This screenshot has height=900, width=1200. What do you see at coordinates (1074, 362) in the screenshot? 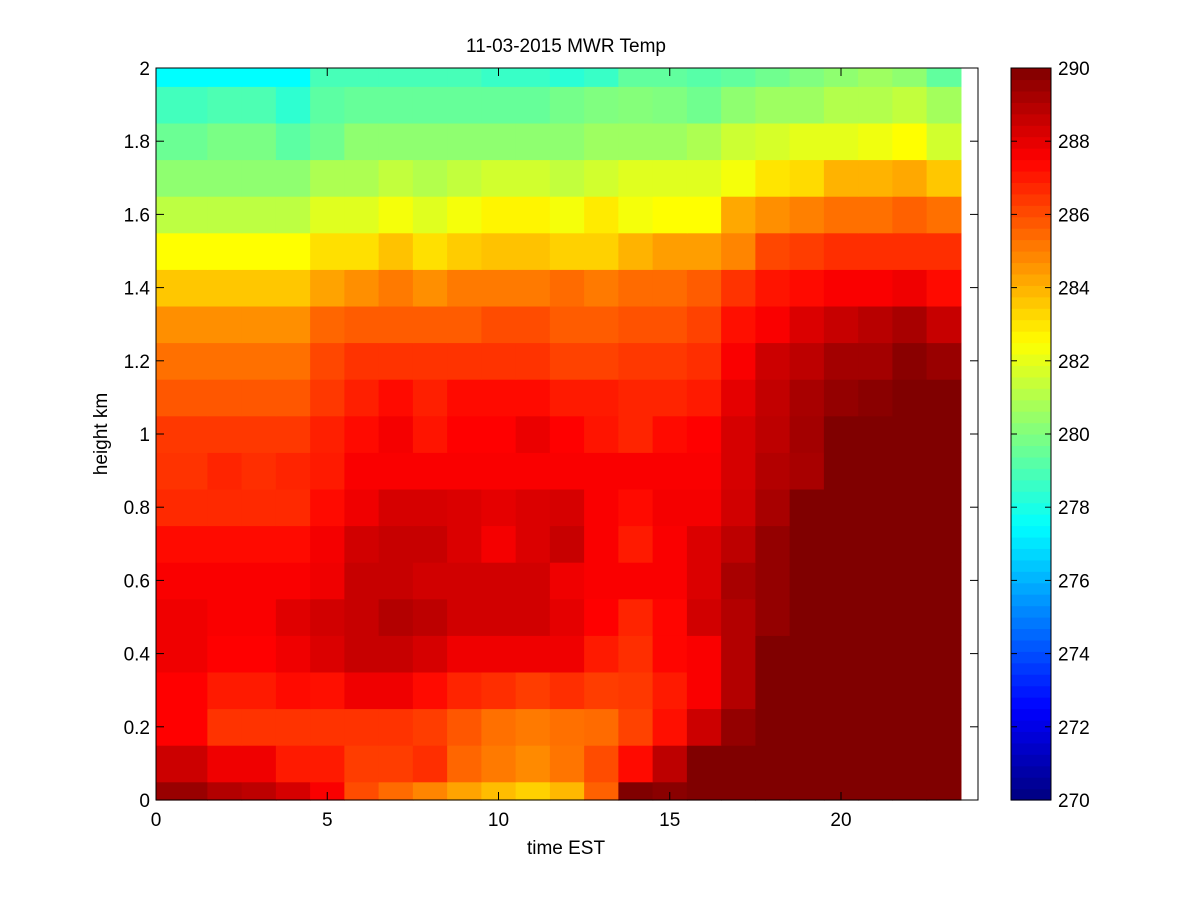
I see `colorbar-tick-label: 282` at bounding box center [1074, 362].